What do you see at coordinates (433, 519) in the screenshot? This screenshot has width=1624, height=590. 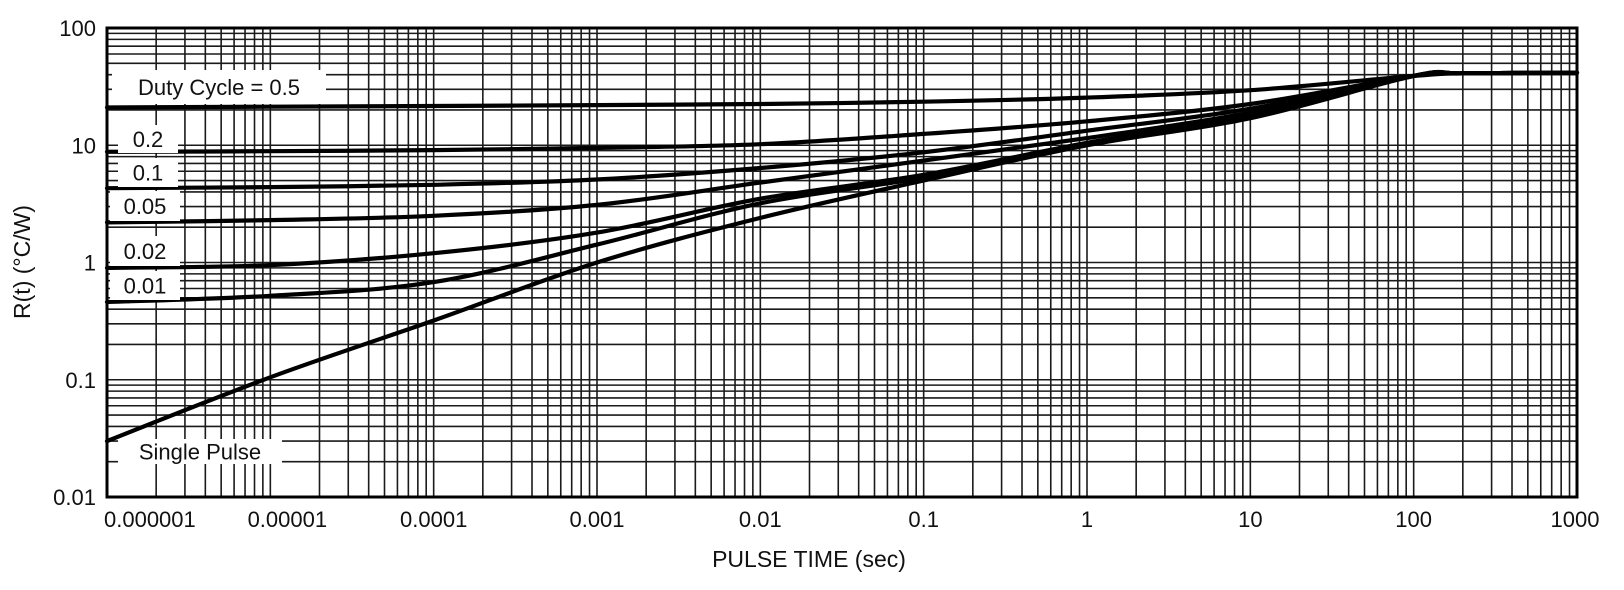 I see `x-tick-label: 0.0001` at bounding box center [433, 519].